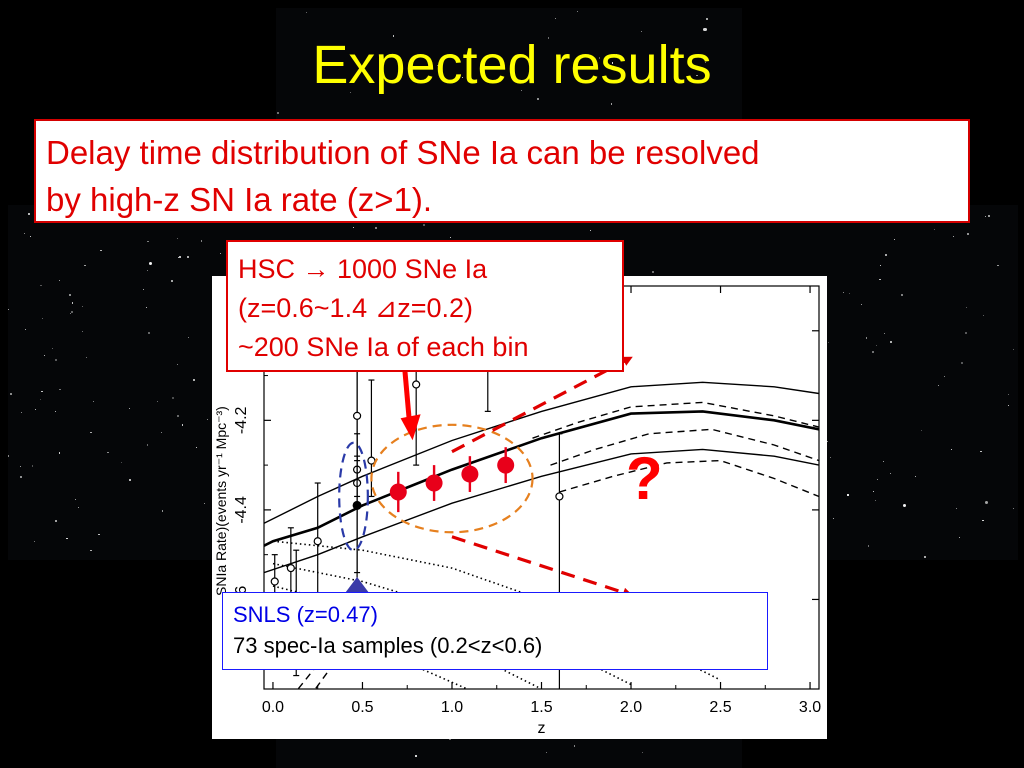 The width and height of the screenshot is (1024, 768). What do you see at coordinates (221, 501) in the screenshot?
I see `y-axis-label: SNIa Rate)(events yr⁻¹ Mpc⁻³)` at bounding box center [221, 501].